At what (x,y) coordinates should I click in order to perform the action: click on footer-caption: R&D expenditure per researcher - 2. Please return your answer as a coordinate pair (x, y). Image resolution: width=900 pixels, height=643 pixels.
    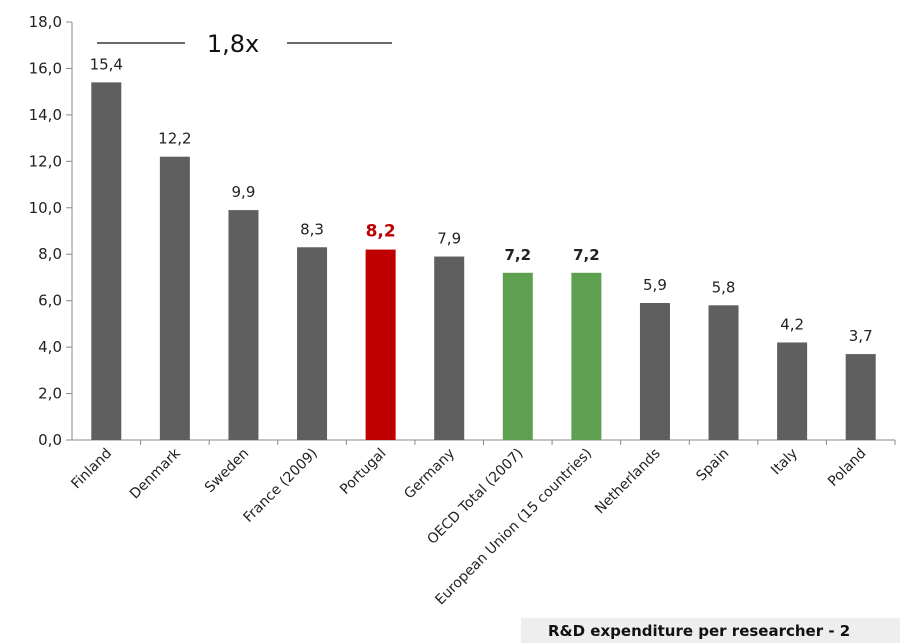
    Looking at the image, I should click on (699, 631).